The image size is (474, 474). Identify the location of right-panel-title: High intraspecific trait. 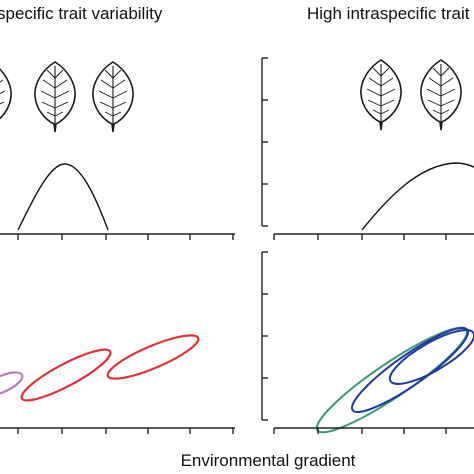
(388, 13).